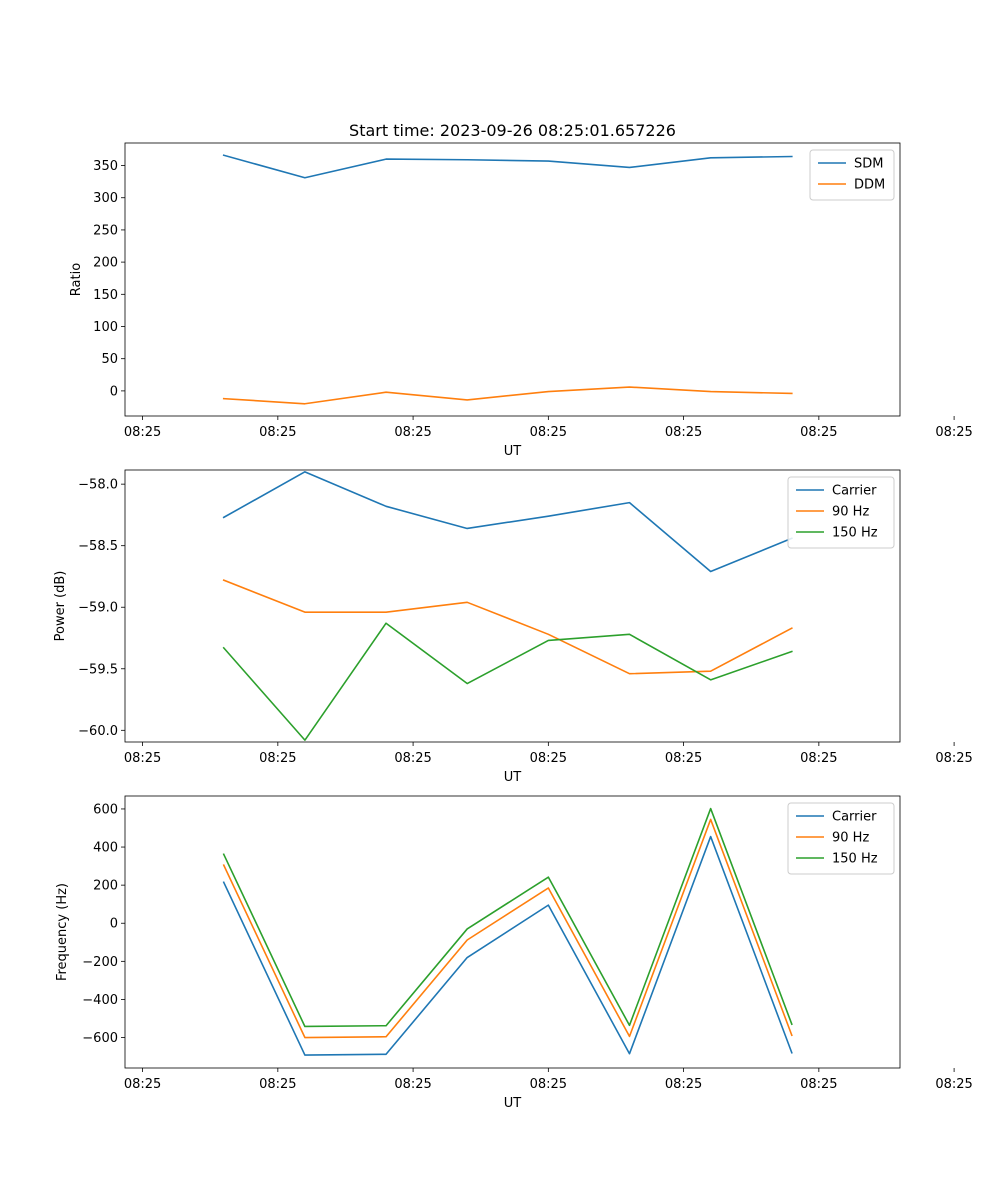  I want to click on ratio-legend-label-sdm: SDM, so click(868, 164).